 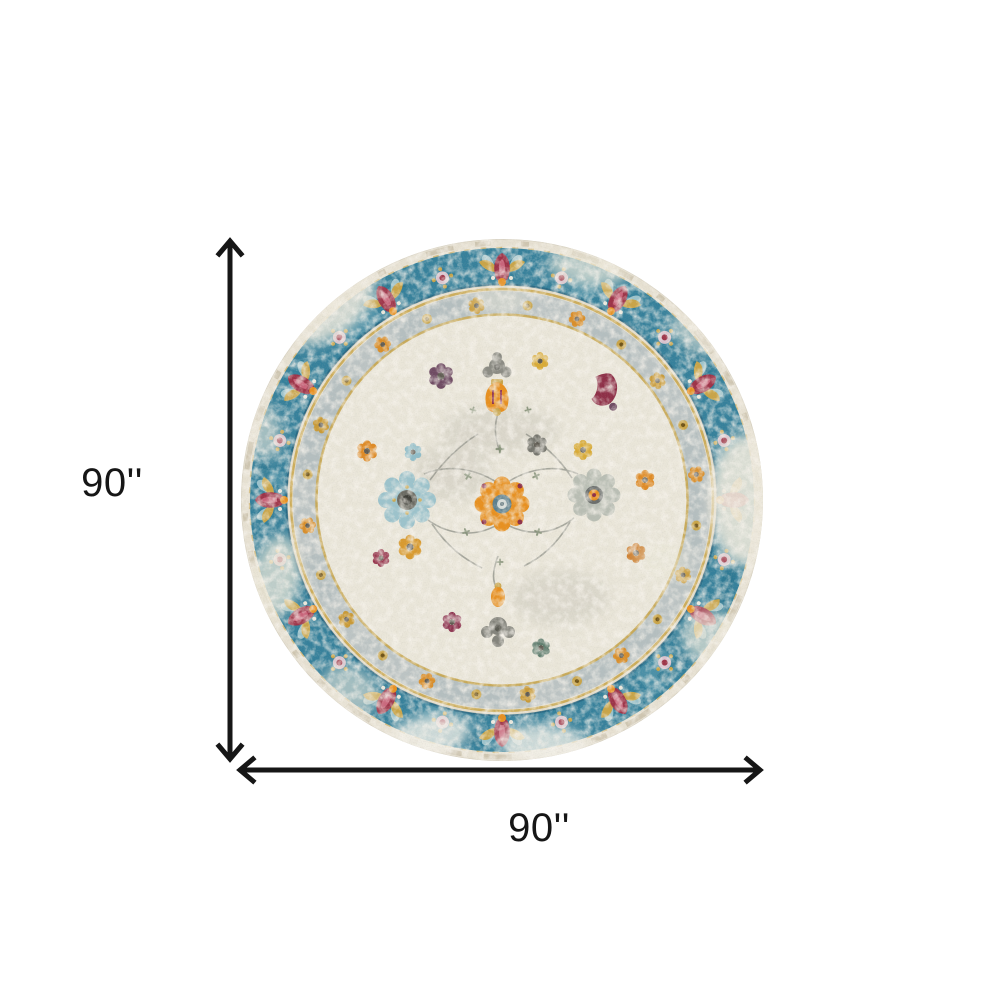 What do you see at coordinates (539, 828) in the screenshot?
I see `width-dimension-label: 90''` at bounding box center [539, 828].